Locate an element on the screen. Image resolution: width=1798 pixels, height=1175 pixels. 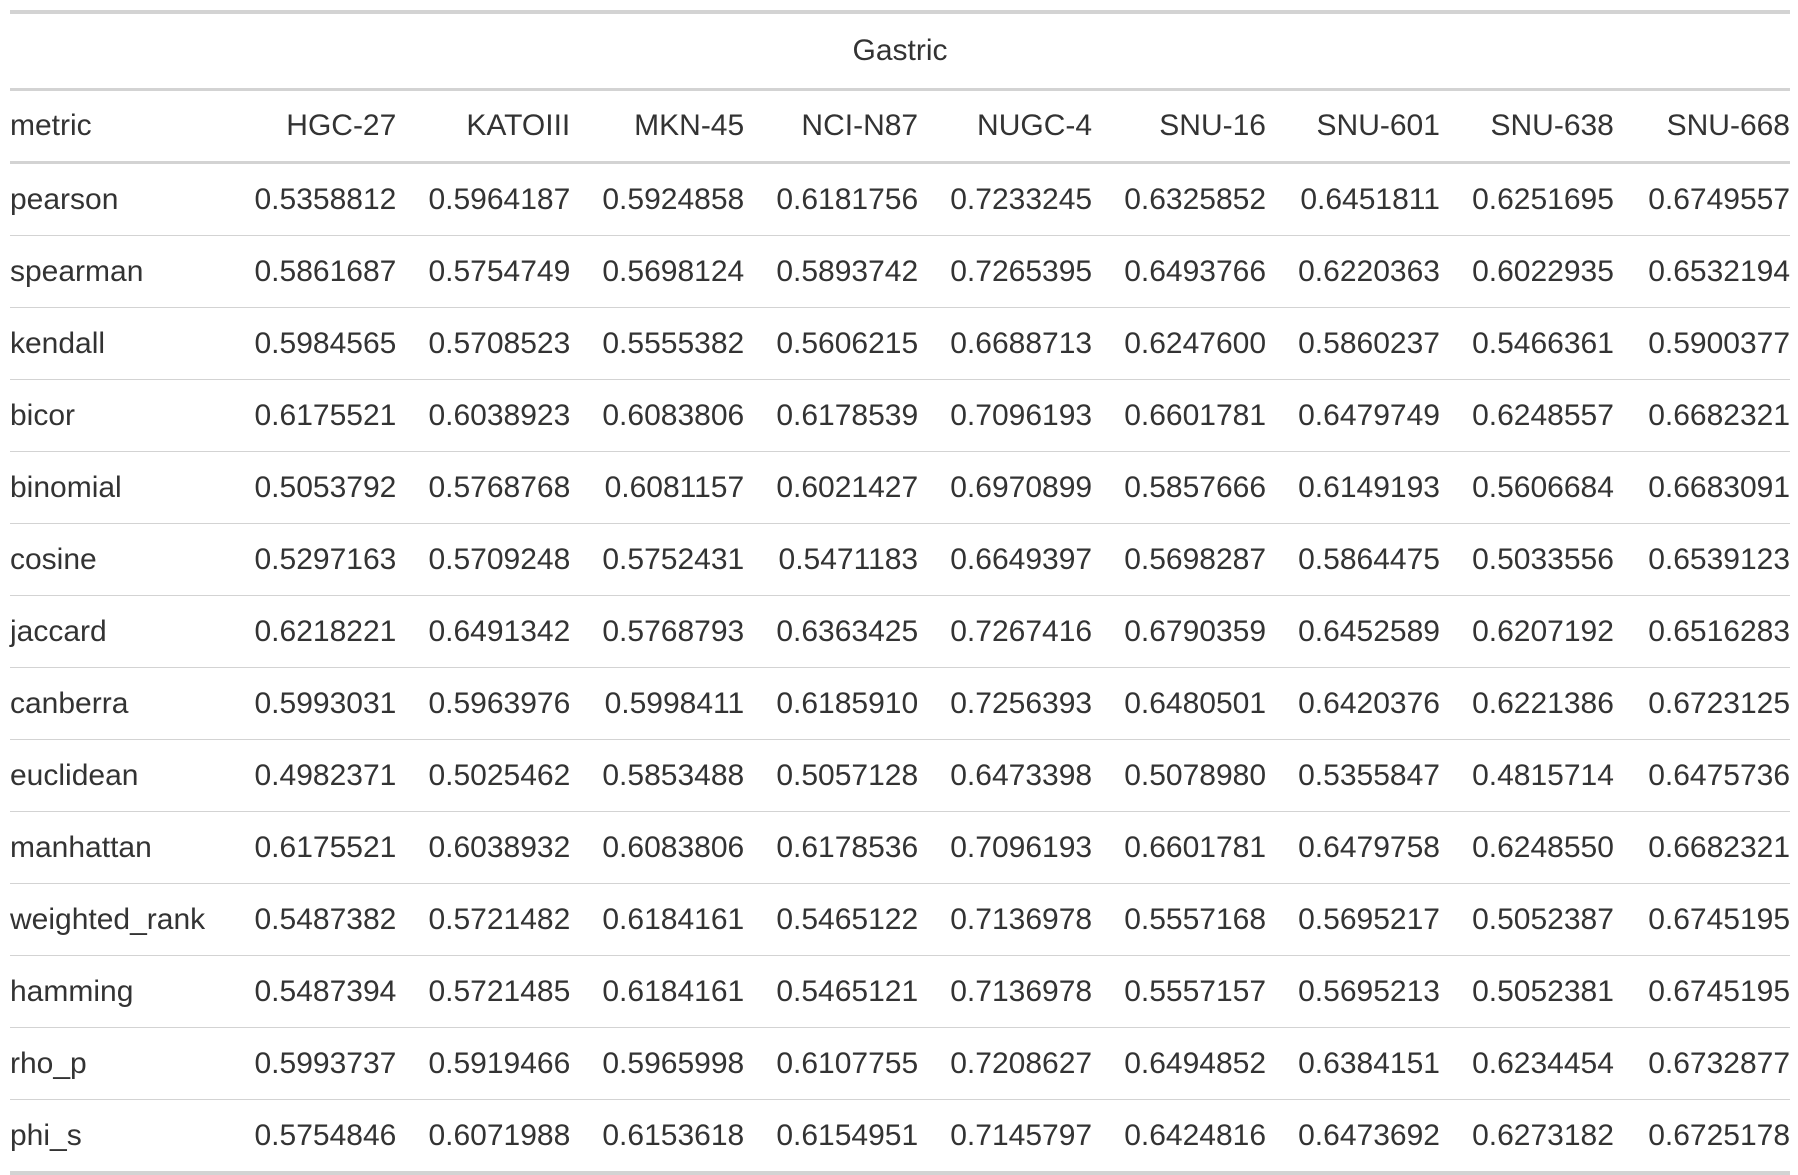
metric-value-cell: 0.5924858 is located at coordinates (673, 199).